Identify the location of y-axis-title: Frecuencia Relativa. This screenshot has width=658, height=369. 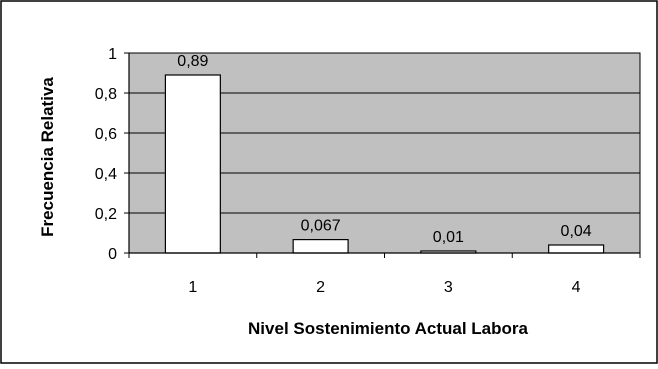
(47, 157).